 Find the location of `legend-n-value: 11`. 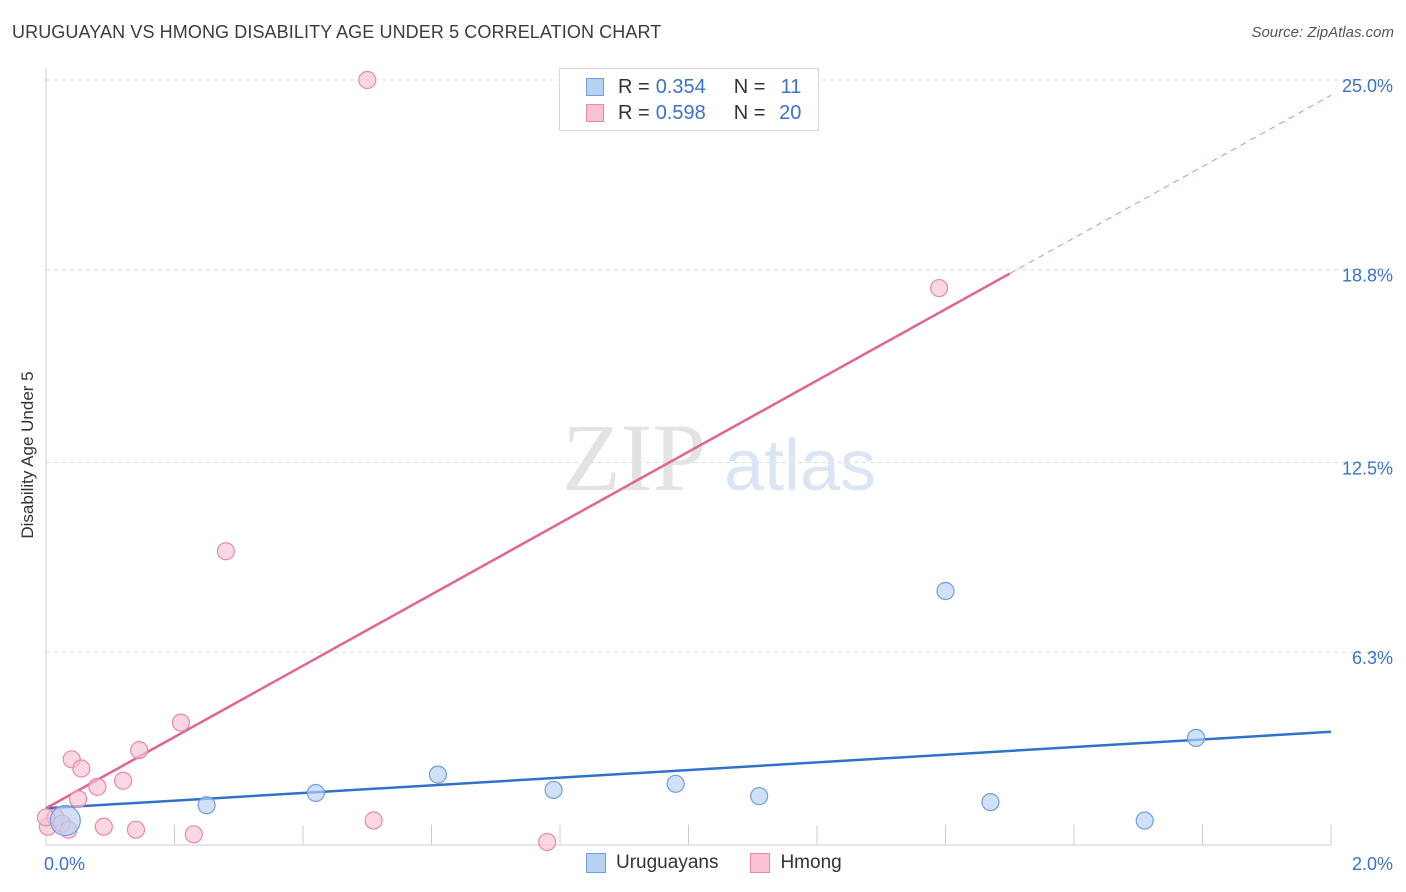

legend-n-value: 11 is located at coordinates (791, 86).